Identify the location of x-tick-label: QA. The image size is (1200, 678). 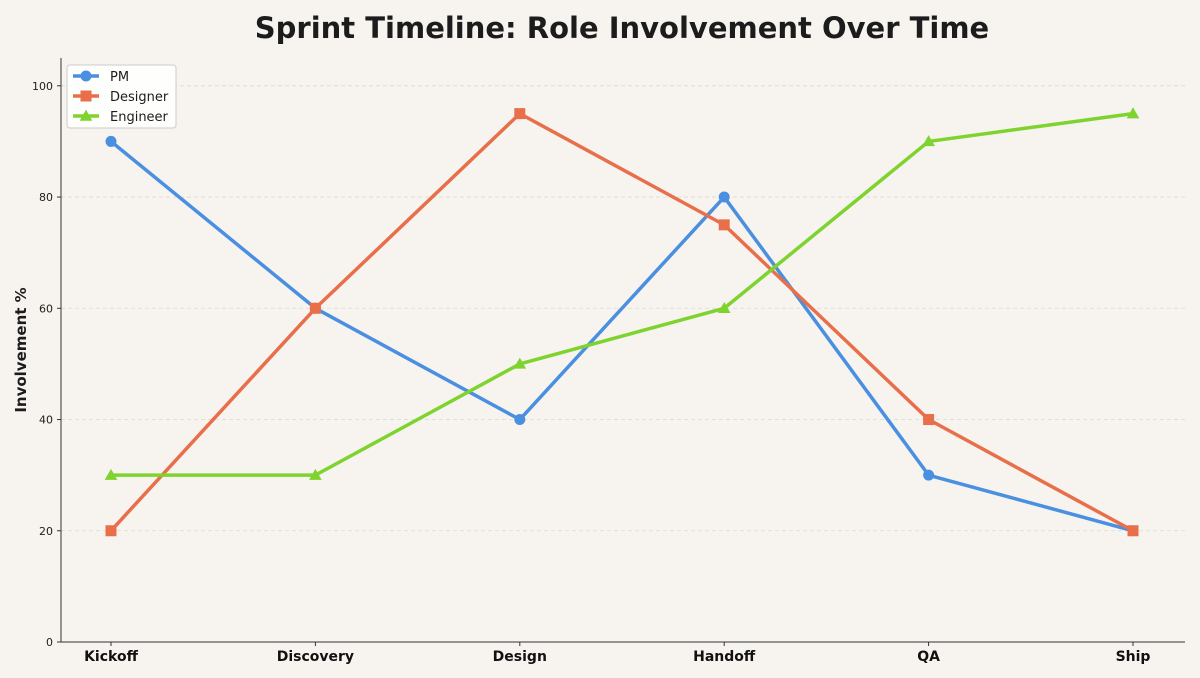
(928, 657).